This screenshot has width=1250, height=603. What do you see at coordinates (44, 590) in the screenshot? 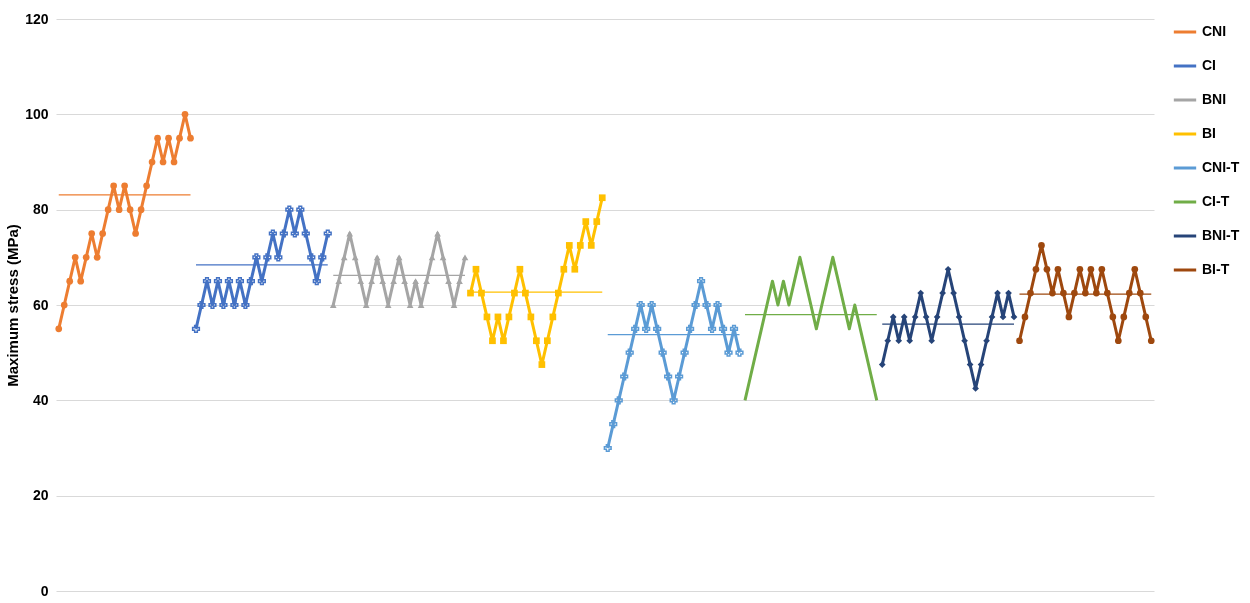
I see `y-tick-label: 0` at bounding box center [44, 590].